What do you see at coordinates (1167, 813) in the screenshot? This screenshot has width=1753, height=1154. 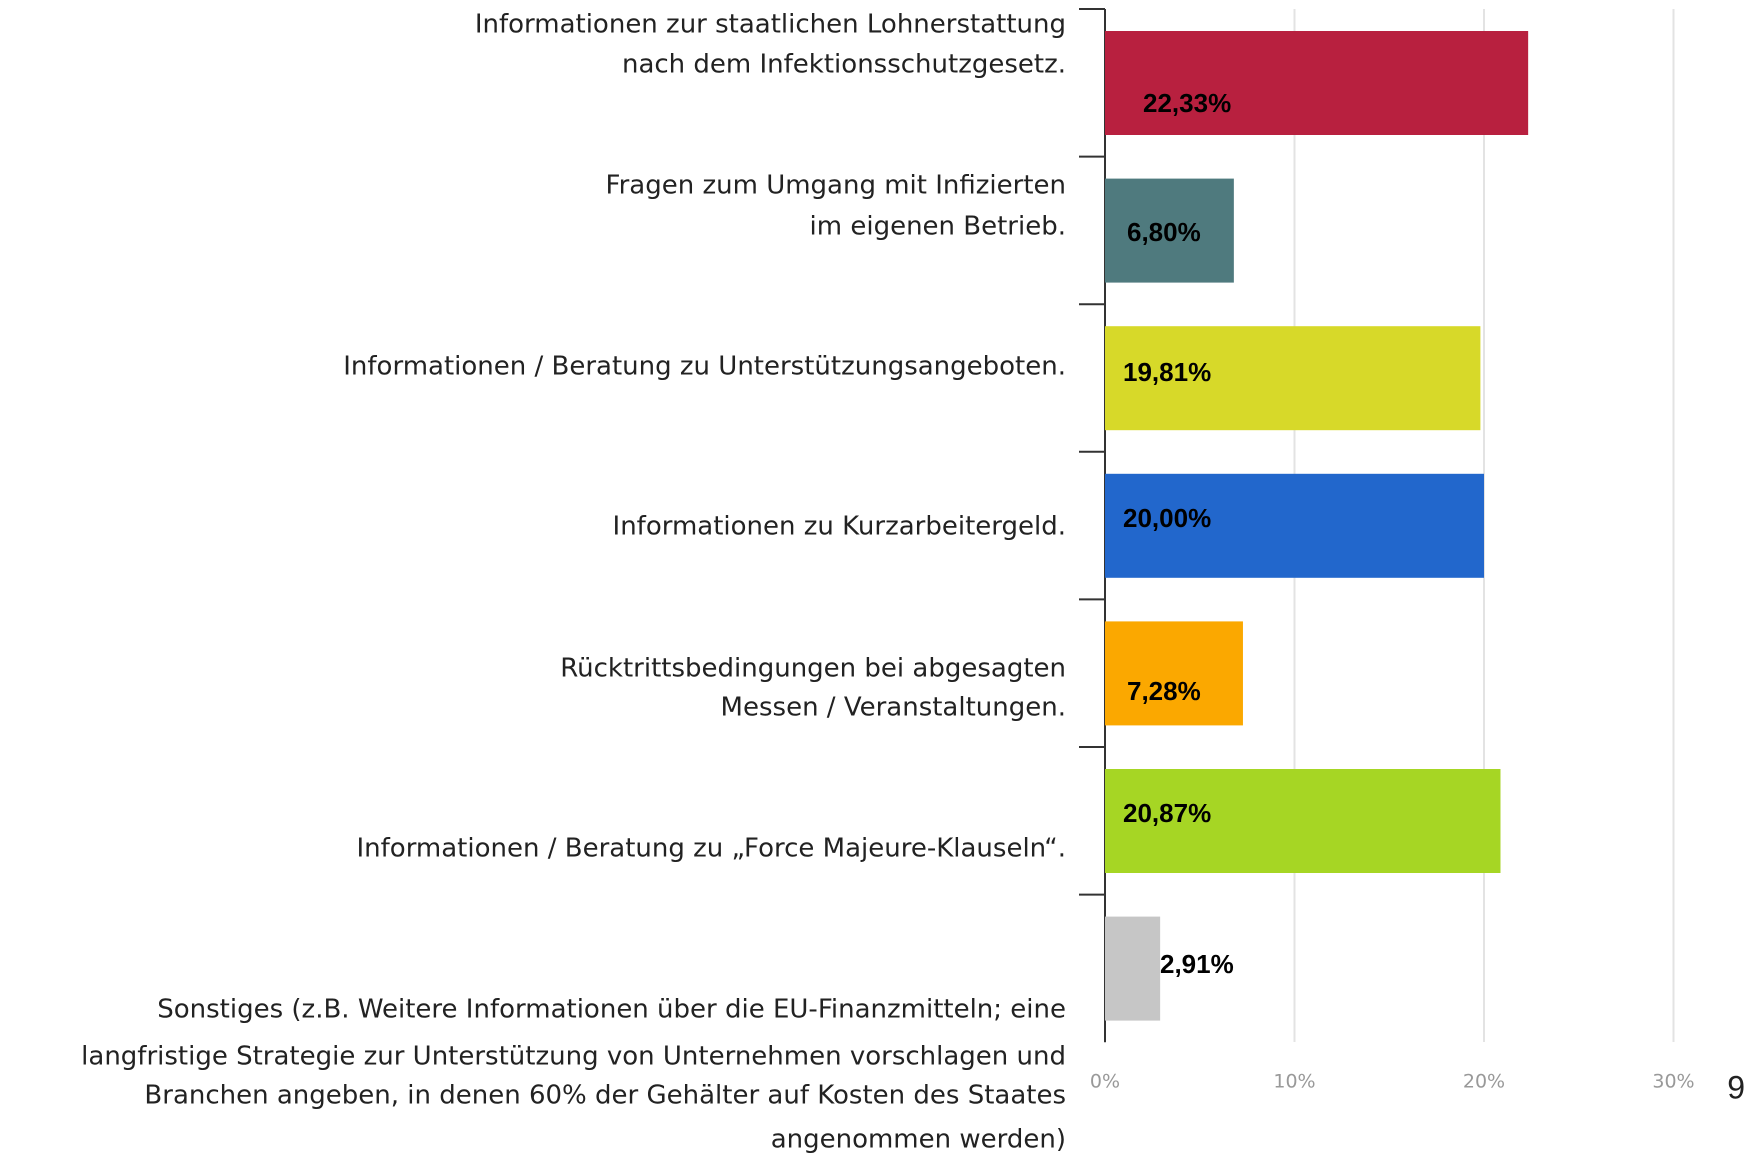 I see `value-label: 20,87%` at bounding box center [1167, 813].